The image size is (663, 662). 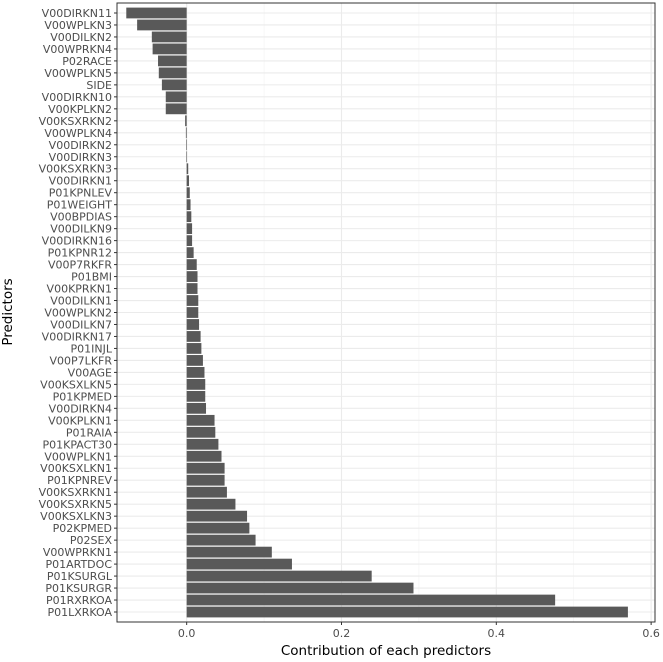 What do you see at coordinates (80, 576) in the screenshot?
I see `y-tick-label: P01KSURGL` at bounding box center [80, 576].